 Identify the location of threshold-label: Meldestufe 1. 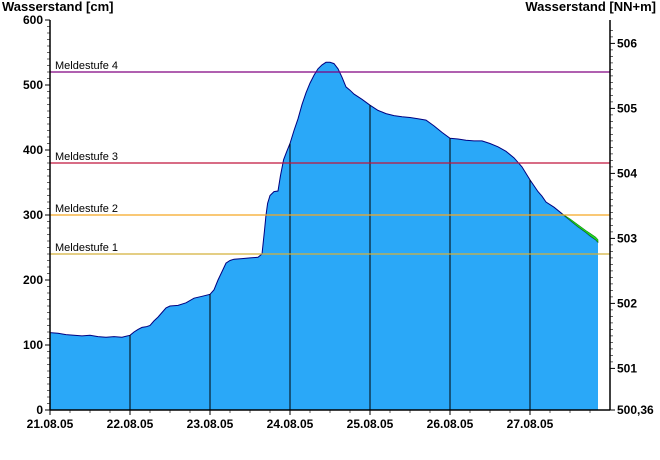
(86, 248).